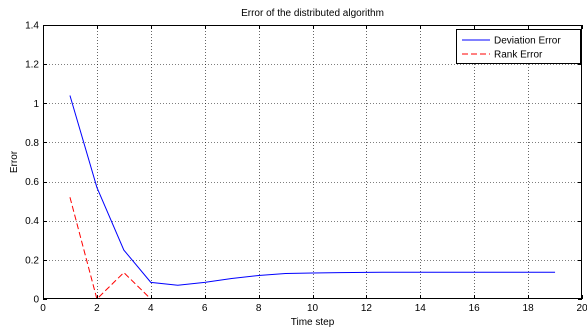 Image resolution: width=587 pixels, height=328 pixels. I want to click on y-tick-label: 1, so click(36, 104).